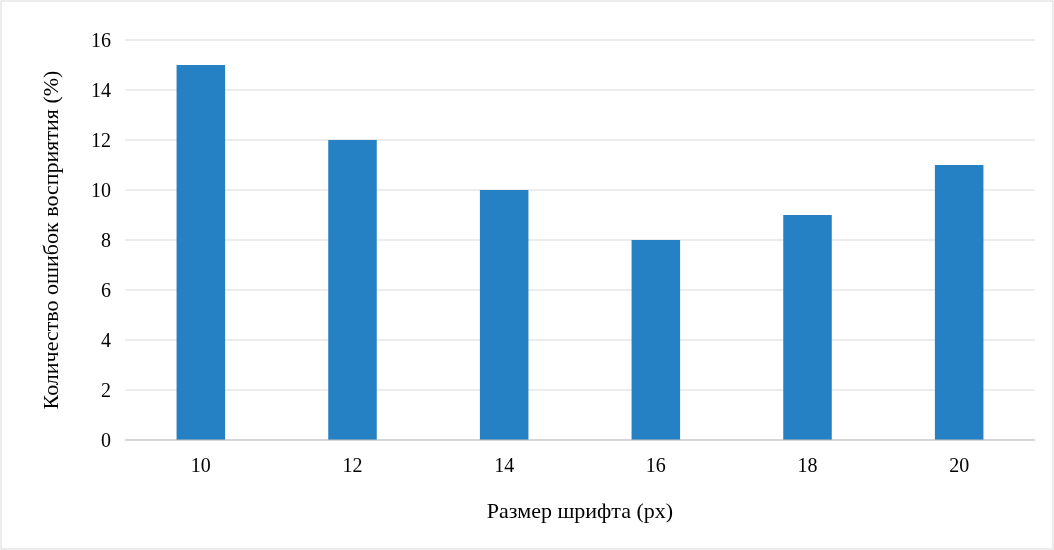 This screenshot has height=550, width=1054. Describe the element at coordinates (106, 240) in the screenshot. I see `y-tick-label: 8` at that location.